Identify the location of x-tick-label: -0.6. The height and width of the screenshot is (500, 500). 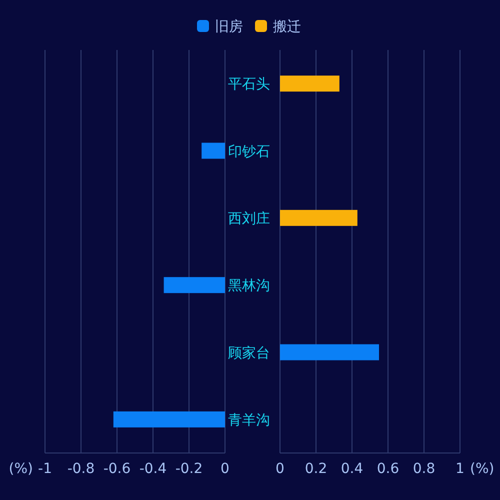
(117, 469).